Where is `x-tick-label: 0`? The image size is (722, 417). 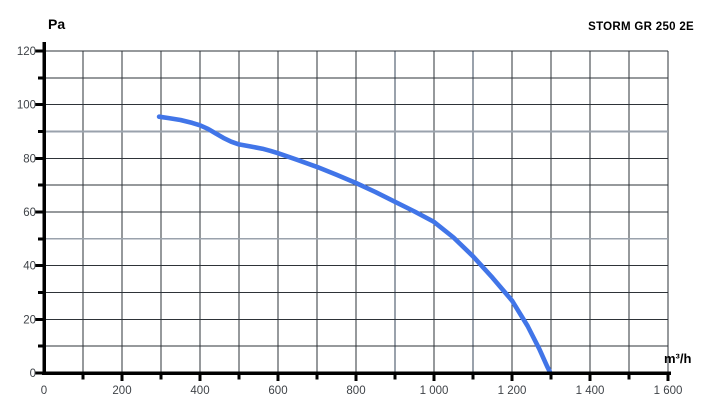 x-tick-label: 0 is located at coordinates (44, 391).